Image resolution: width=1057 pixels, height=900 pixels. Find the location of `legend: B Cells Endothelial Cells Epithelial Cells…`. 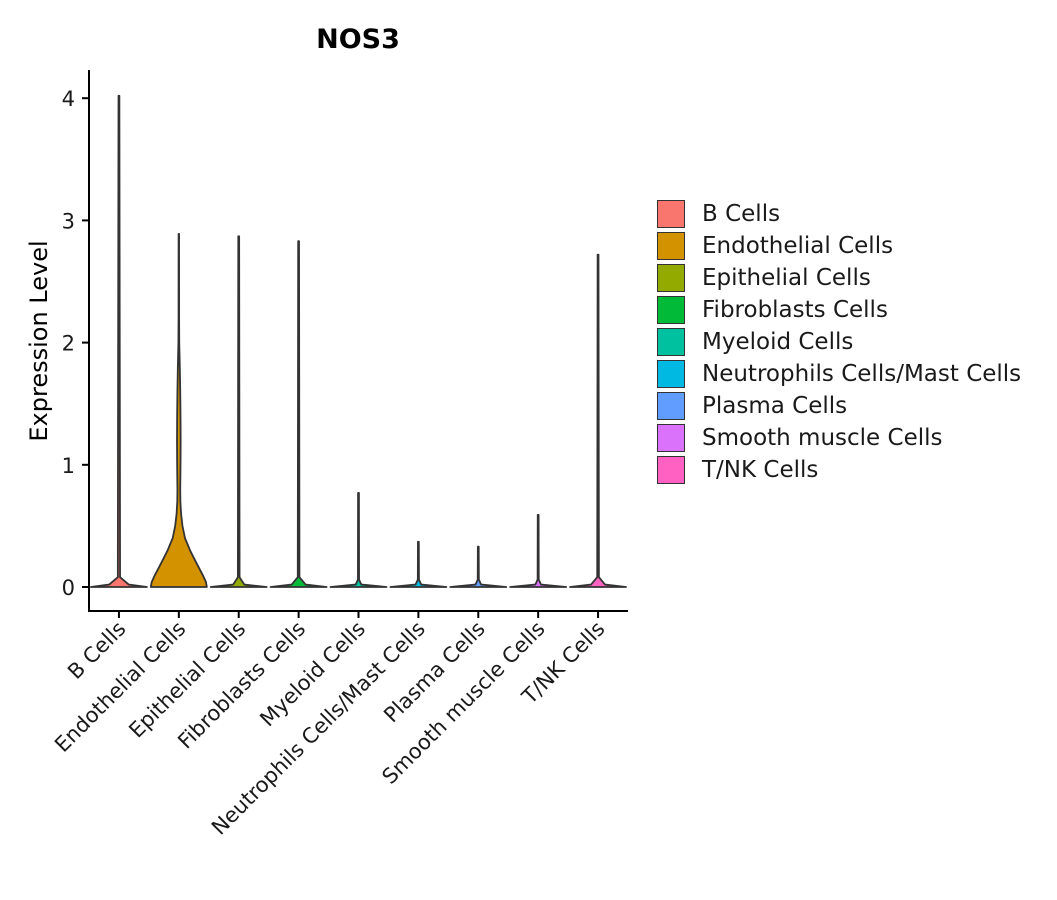

legend: B Cells Endothelial Cells Epithelial Cells… is located at coordinates (839, 342).